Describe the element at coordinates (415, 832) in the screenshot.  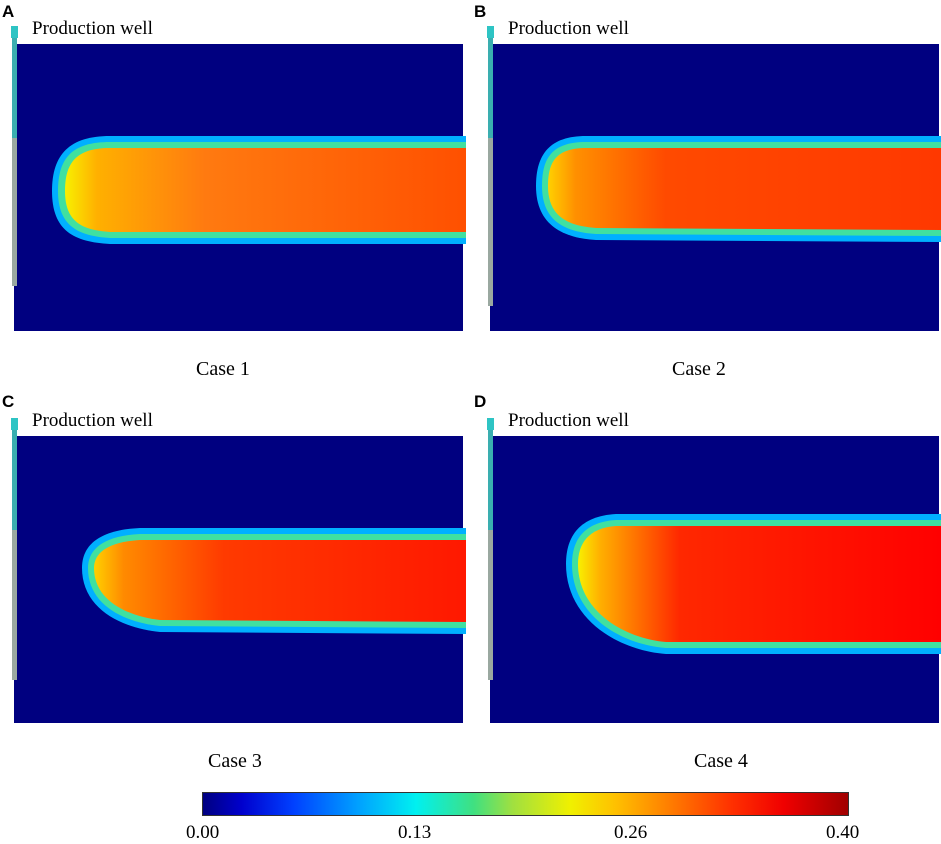
I see `colorbar-tick: 0.13` at that location.